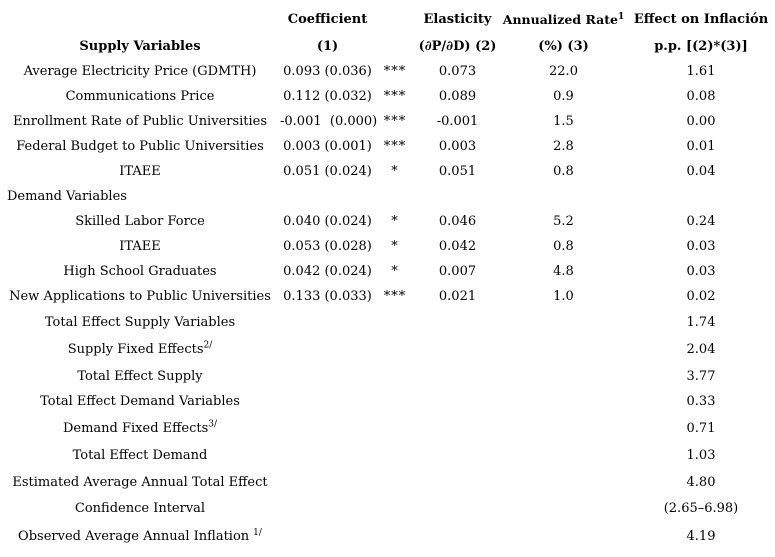 This screenshot has width=775, height=557. I want to click on variable-label: Federal Budget to Public Universities, so click(140, 147).